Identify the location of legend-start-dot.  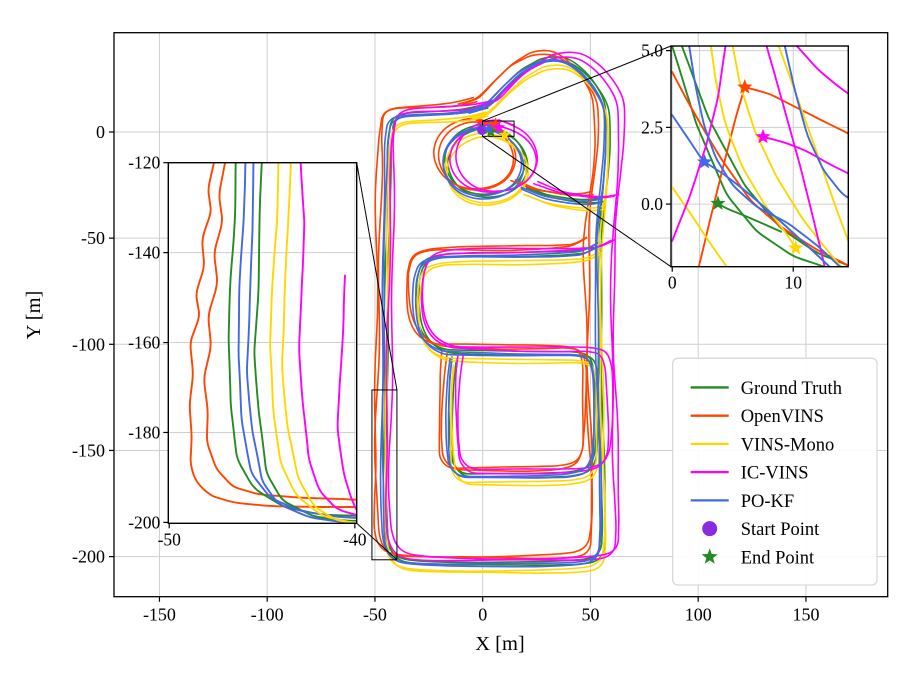
(710, 529).